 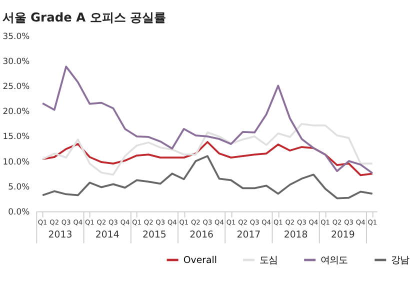 I want to click on text: 2014, so click(x=107, y=235).